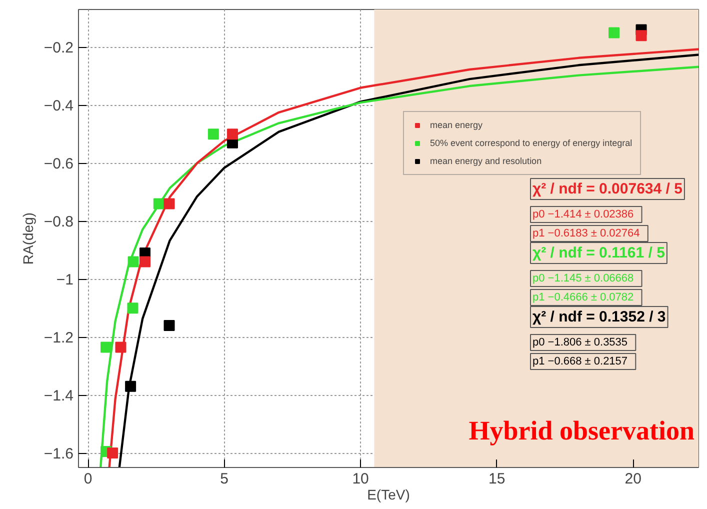 The height and width of the screenshot is (509, 707). I want to click on annotation: p0 −1.806 ± 0.3535, so click(580, 342).